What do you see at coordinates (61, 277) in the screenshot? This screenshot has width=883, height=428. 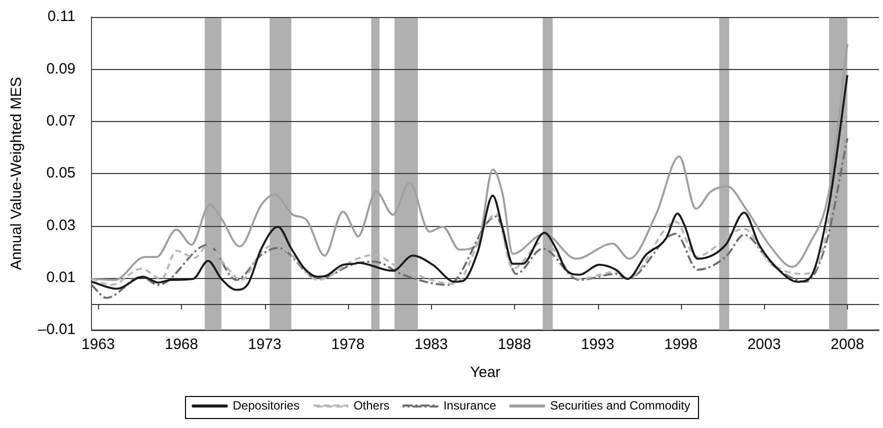 I see `y-tick-label: 0.01` at bounding box center [61, 277].